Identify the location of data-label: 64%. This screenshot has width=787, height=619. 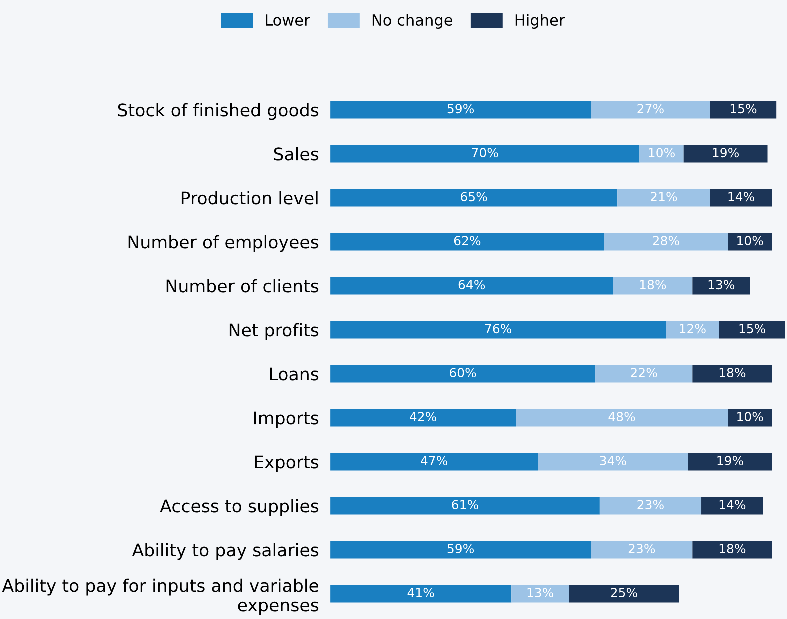
(472, 285).